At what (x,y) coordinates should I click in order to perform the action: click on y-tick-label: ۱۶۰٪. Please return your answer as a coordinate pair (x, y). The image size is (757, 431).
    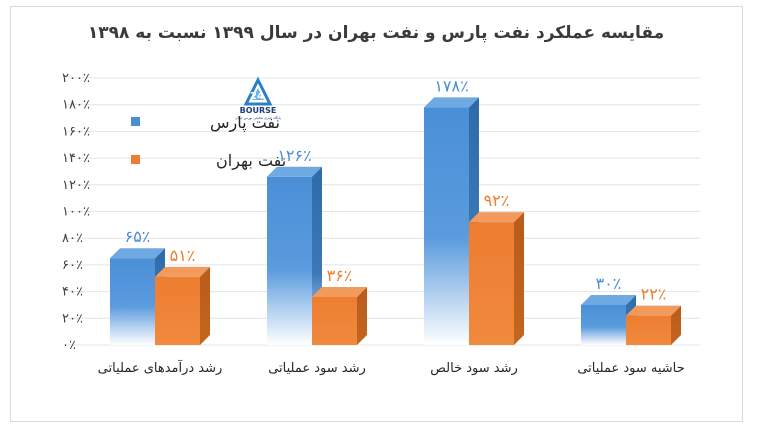
    Looking at the image, I should click on (76, 131).